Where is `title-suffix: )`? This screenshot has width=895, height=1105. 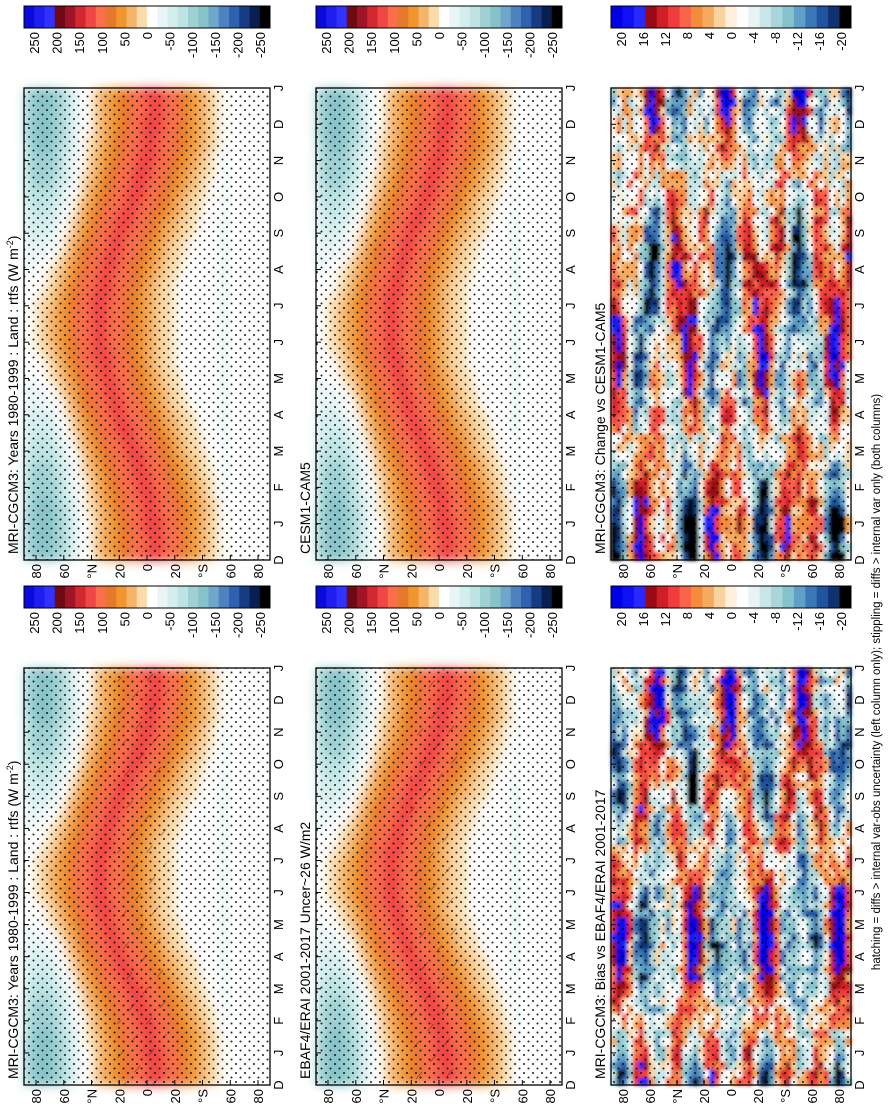 title-suffix: ) is located at coordinates (13, 763).